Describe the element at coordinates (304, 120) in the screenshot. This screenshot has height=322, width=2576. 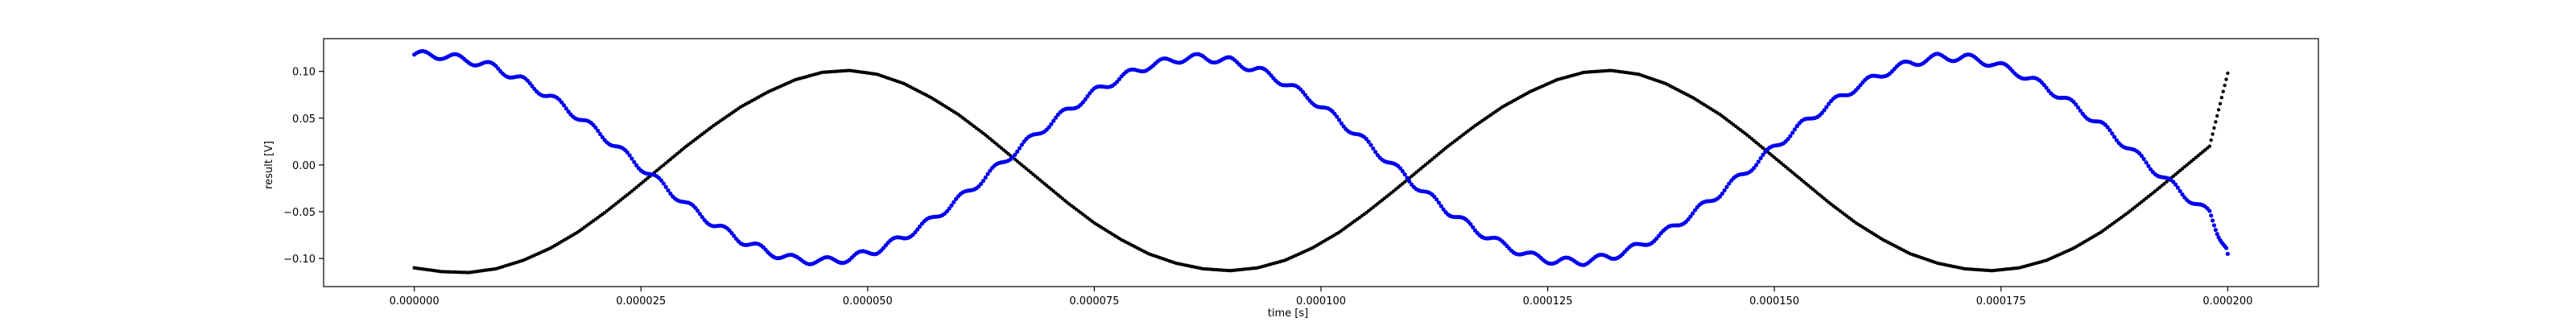
I see `y-tick-label: 0.05` at that location.